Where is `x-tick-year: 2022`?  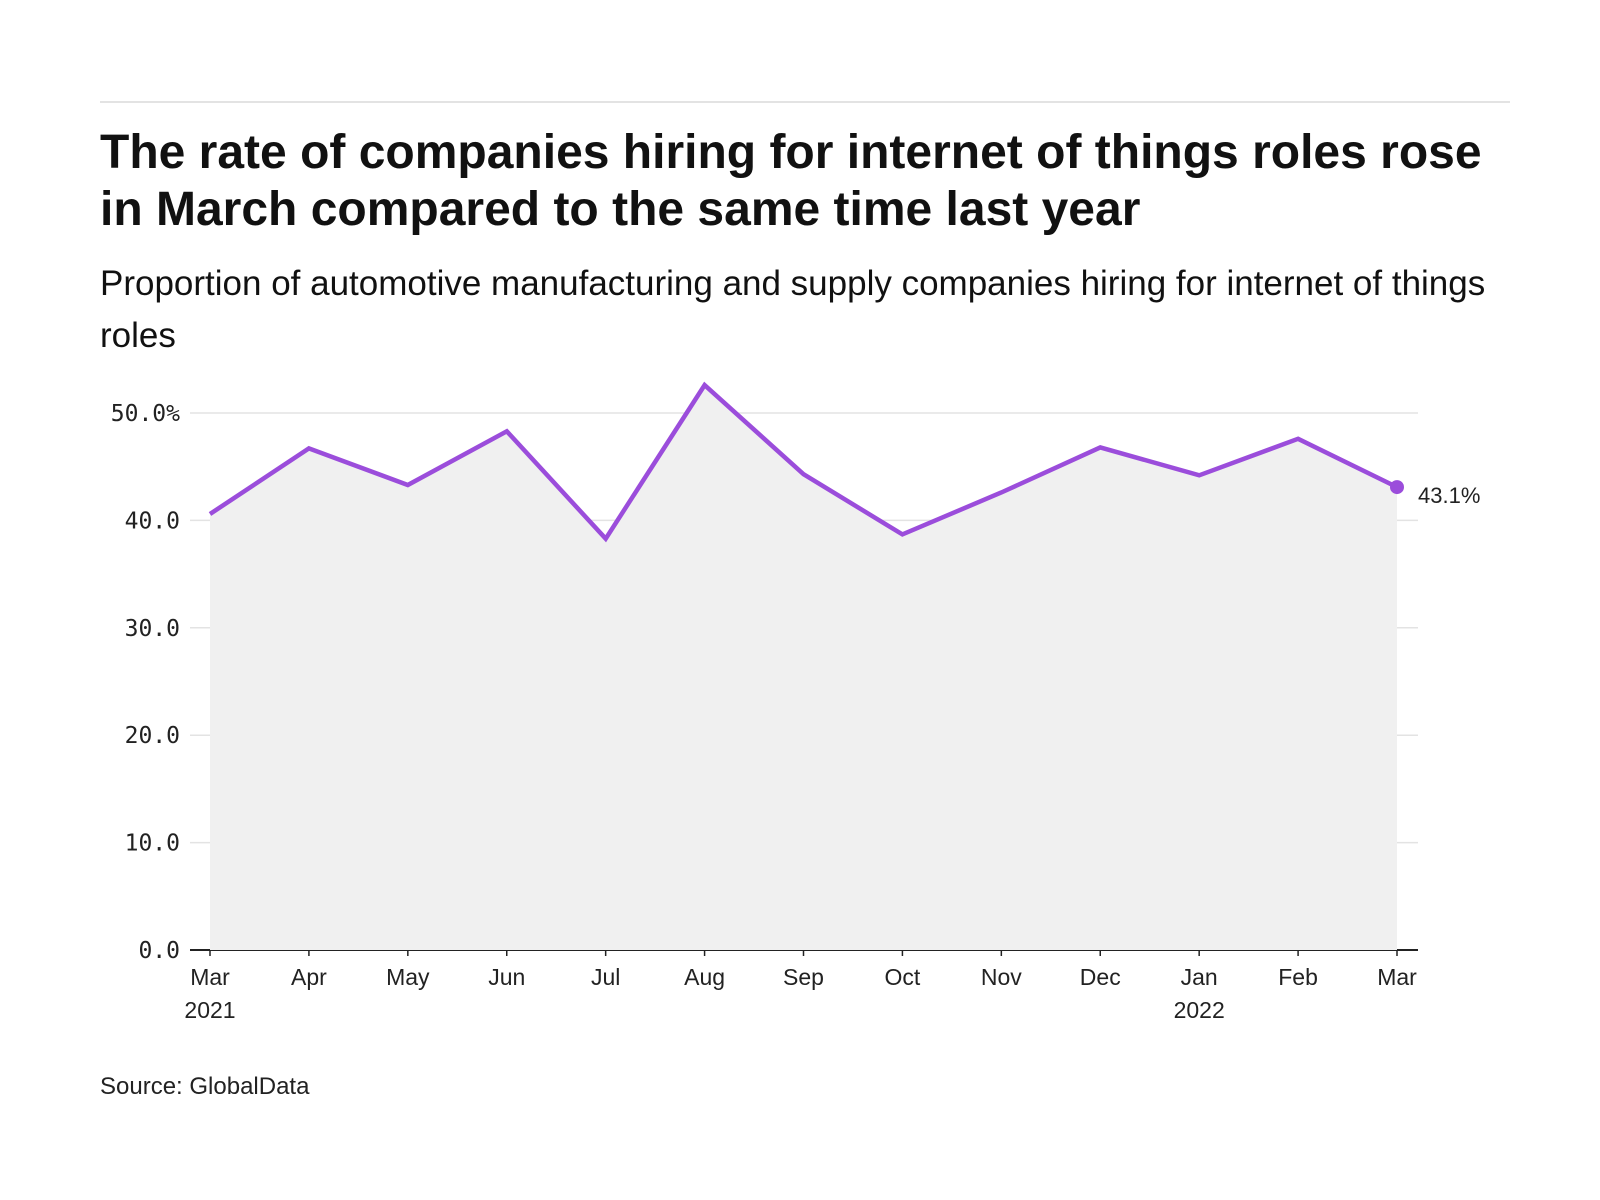 x-tick-year: 2022 is located at coordinates (1199, 1010).